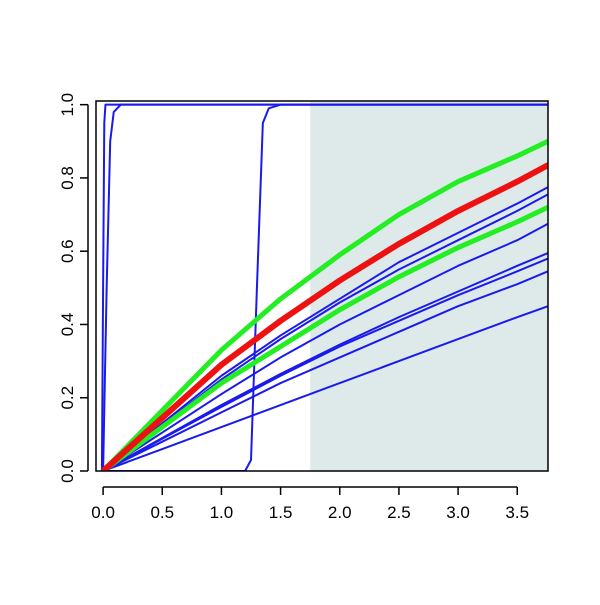  I want to click on y-tick-label: 1.0, so click(67, 105).